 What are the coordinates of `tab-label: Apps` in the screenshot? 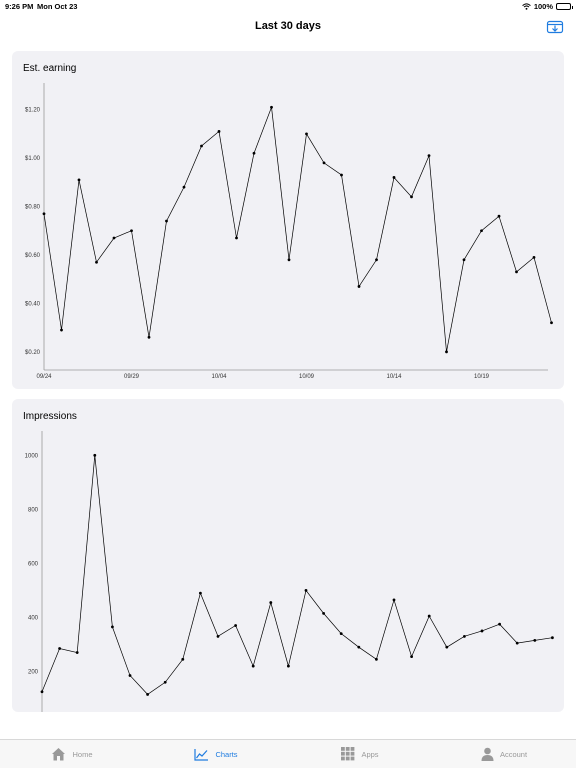 It's located at (370, 754).